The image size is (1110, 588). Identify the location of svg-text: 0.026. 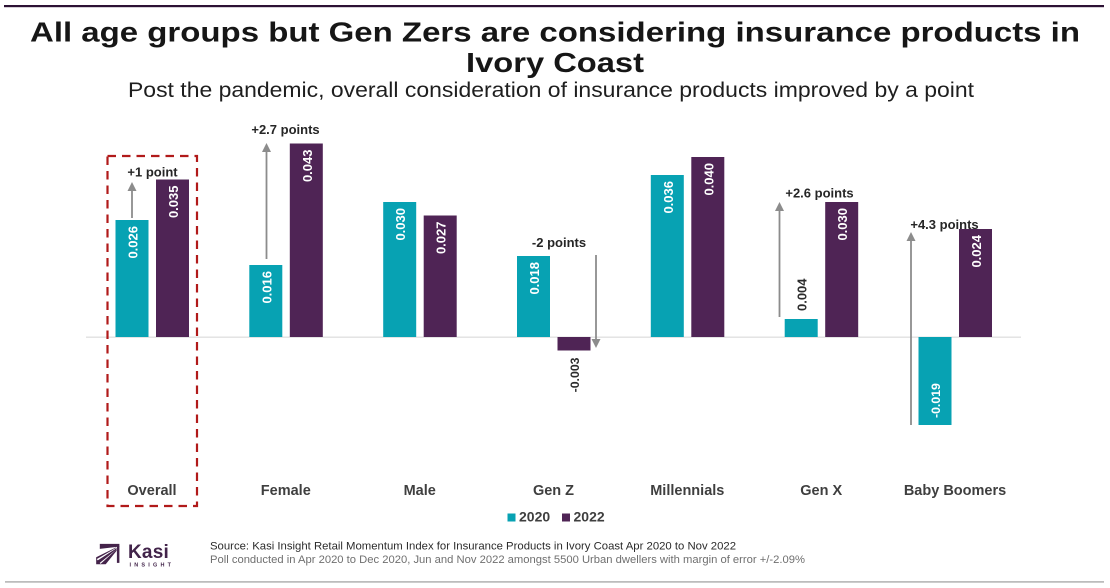
(133, 242).